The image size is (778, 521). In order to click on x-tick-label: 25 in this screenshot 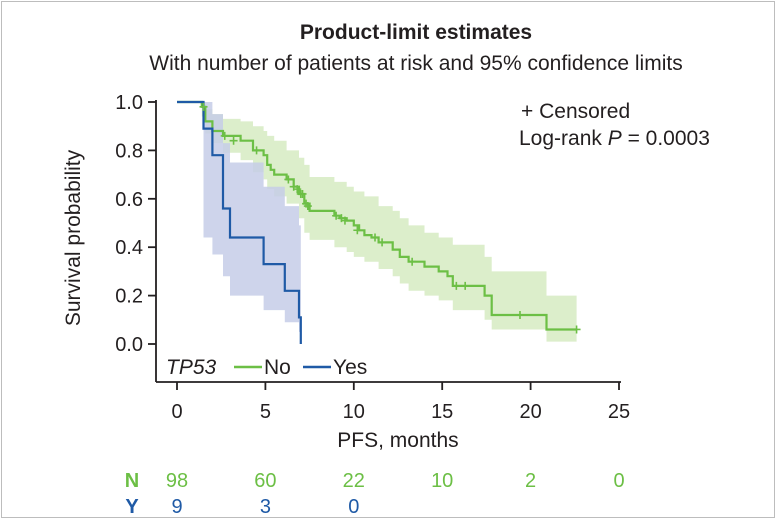, I will do `click(619, 412)`.